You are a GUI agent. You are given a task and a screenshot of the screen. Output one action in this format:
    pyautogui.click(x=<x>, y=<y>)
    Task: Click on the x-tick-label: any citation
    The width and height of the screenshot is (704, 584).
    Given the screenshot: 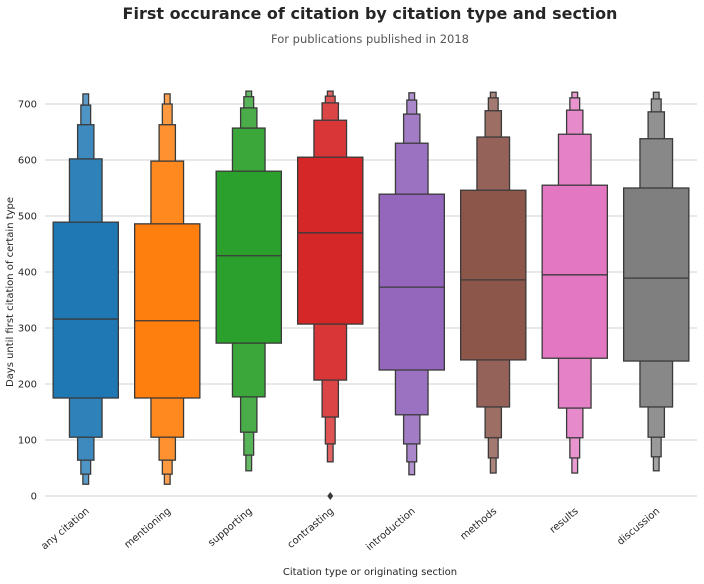 What is the action you would take?
    pyautogui.click(x=65, y=529)
    